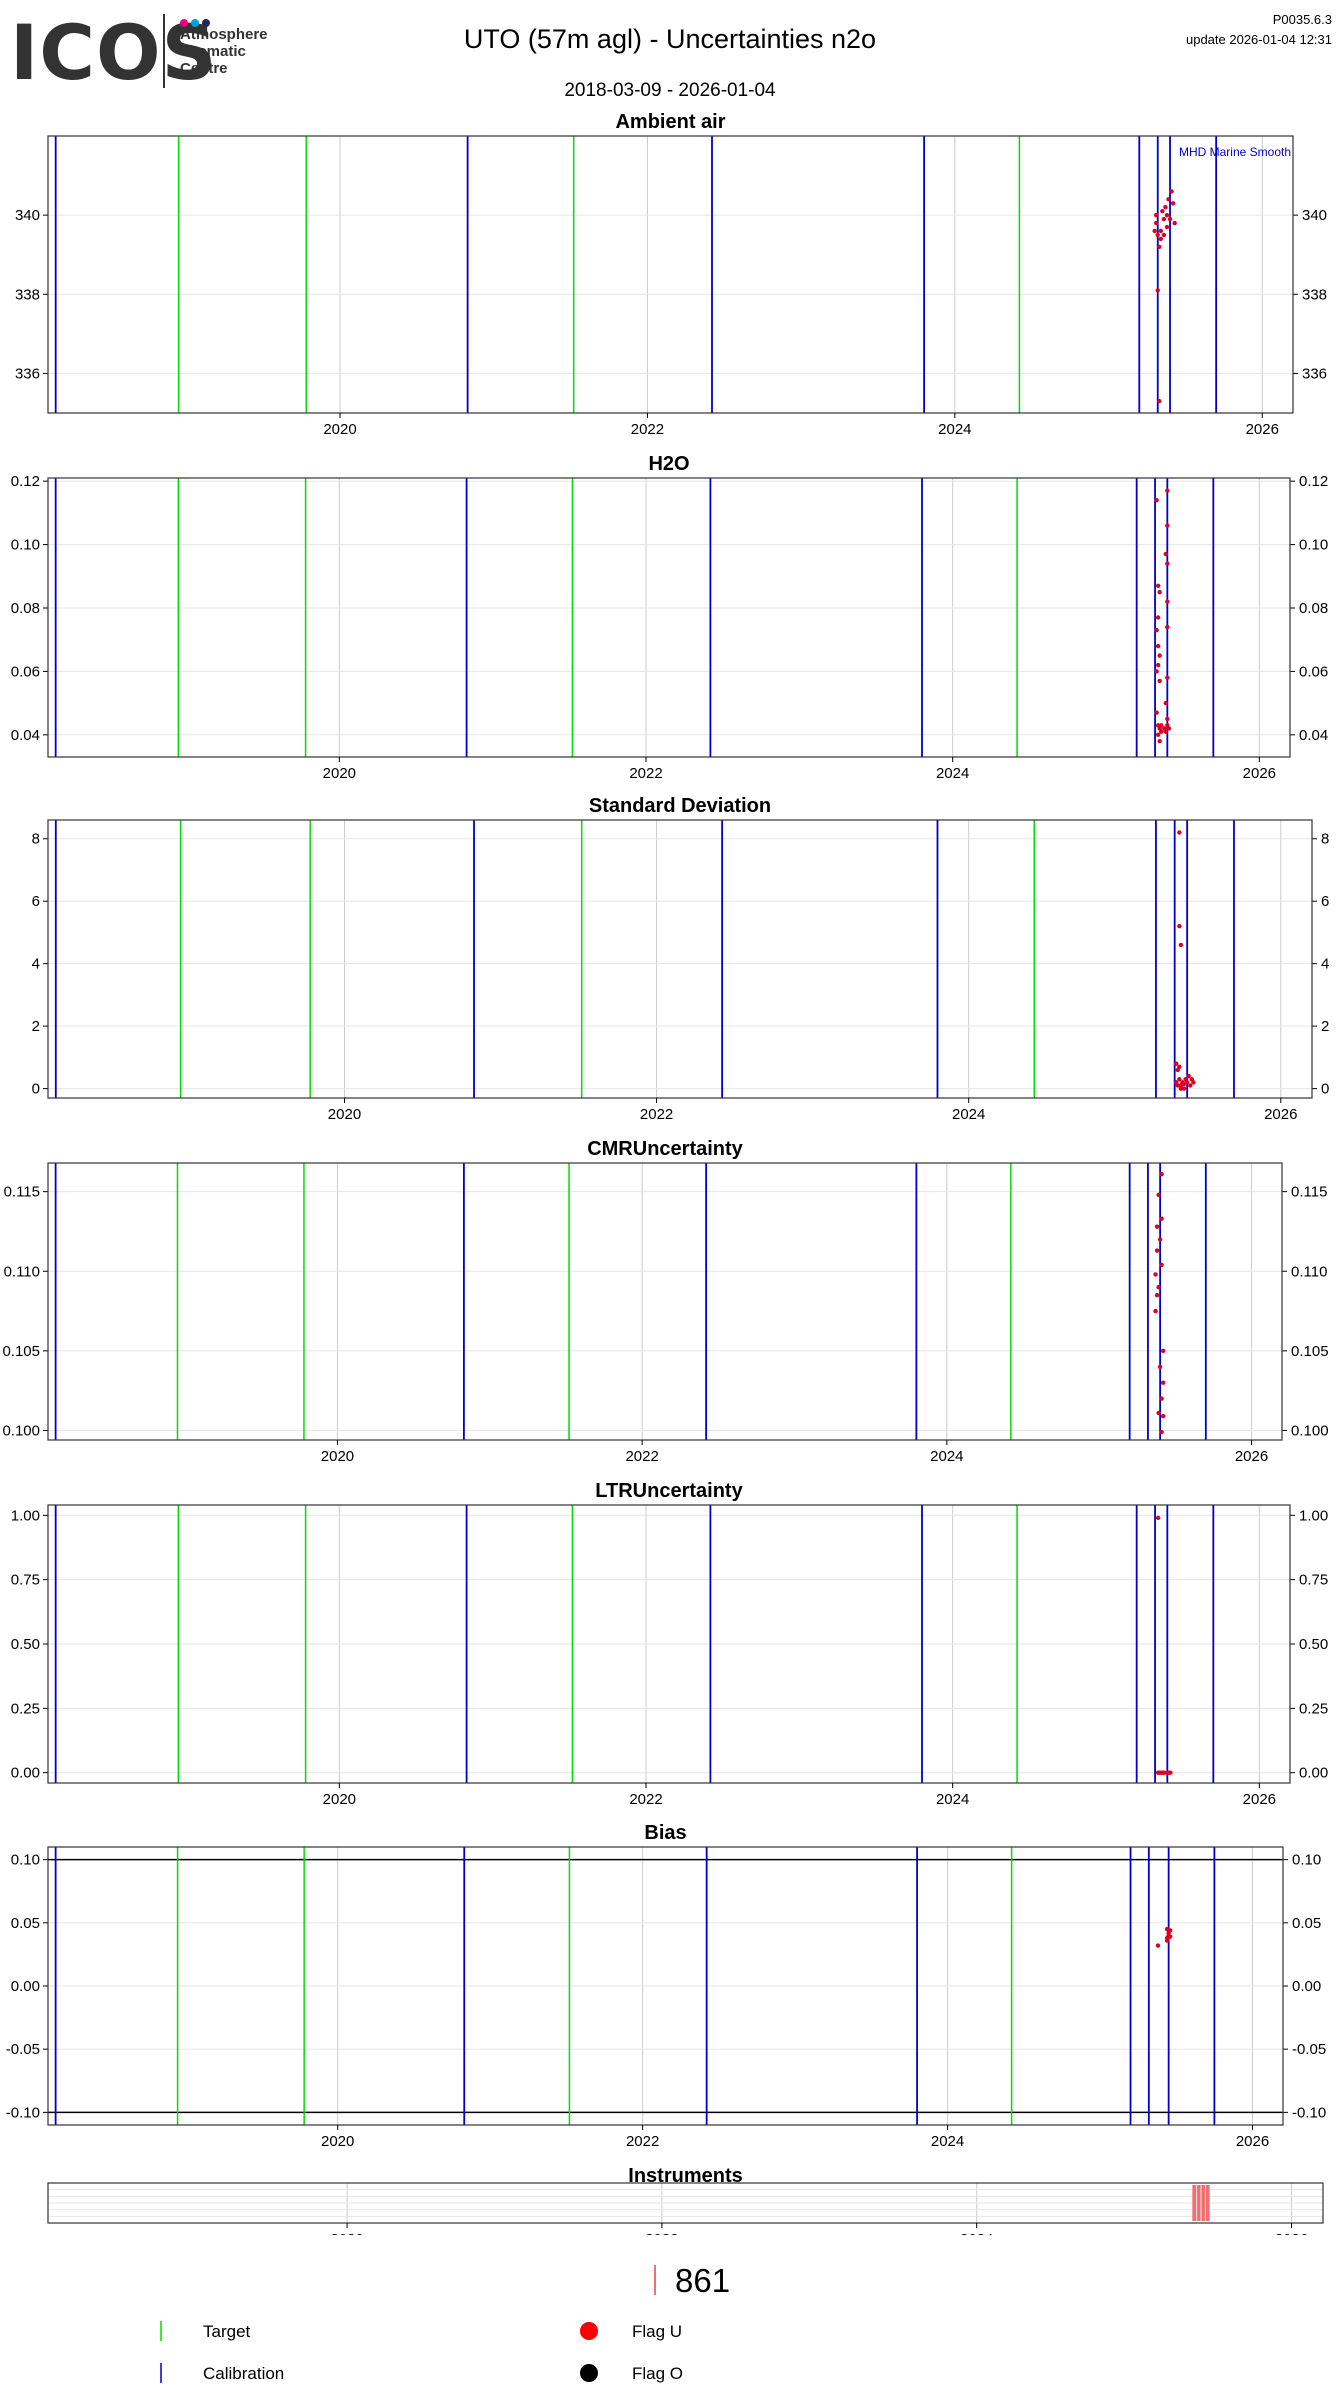  I want to click on y-tick-label-right: 0.00, so click(1313, 1773).